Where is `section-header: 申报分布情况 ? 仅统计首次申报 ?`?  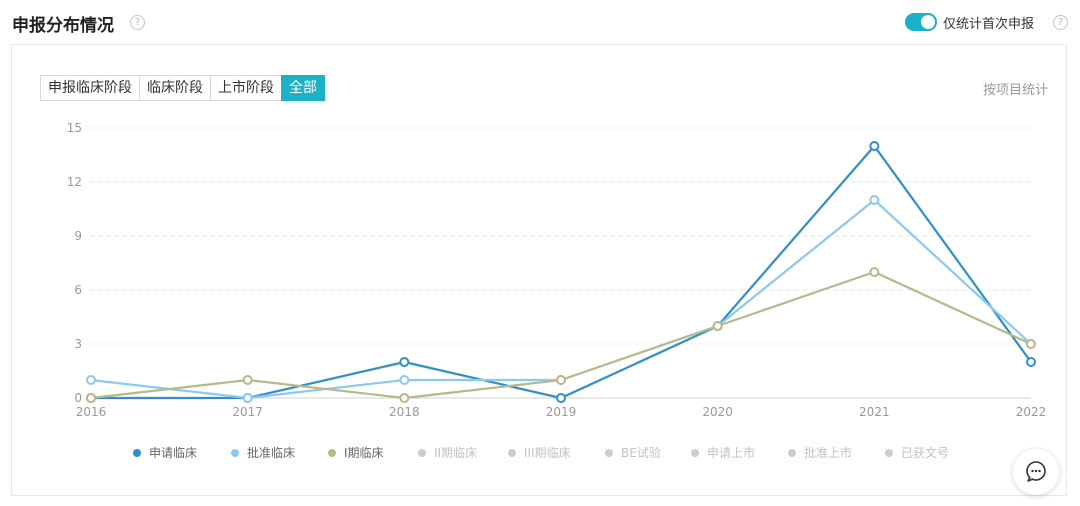
section-header: 申报分布情况 ? 仅统计首次申报 ? is located at coordinates (540, 22).